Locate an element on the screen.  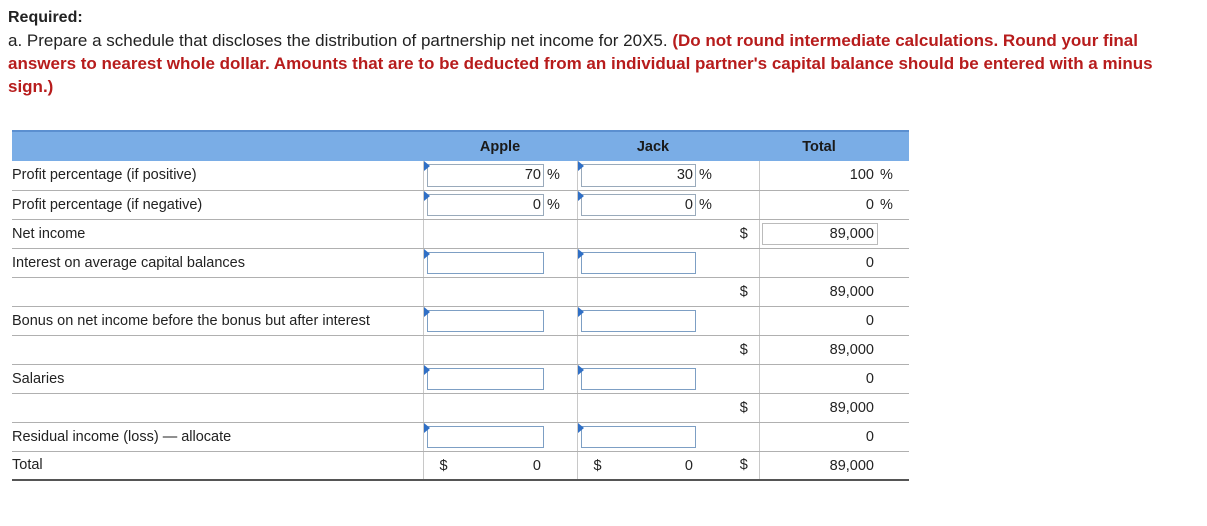
row-residual: Residual income (loss) — allocate 0 is located at coordinates (460, 437).